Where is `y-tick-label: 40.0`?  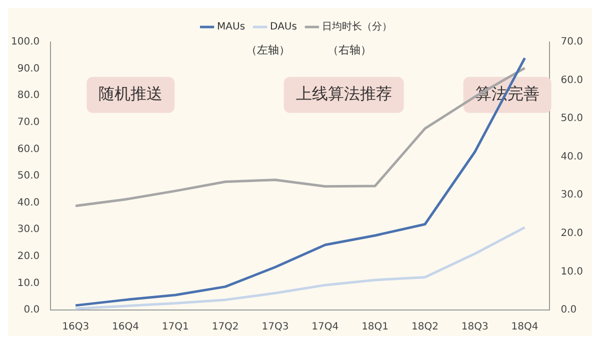 y-tick-label: 40.0 is located at coordinates (28, 202).